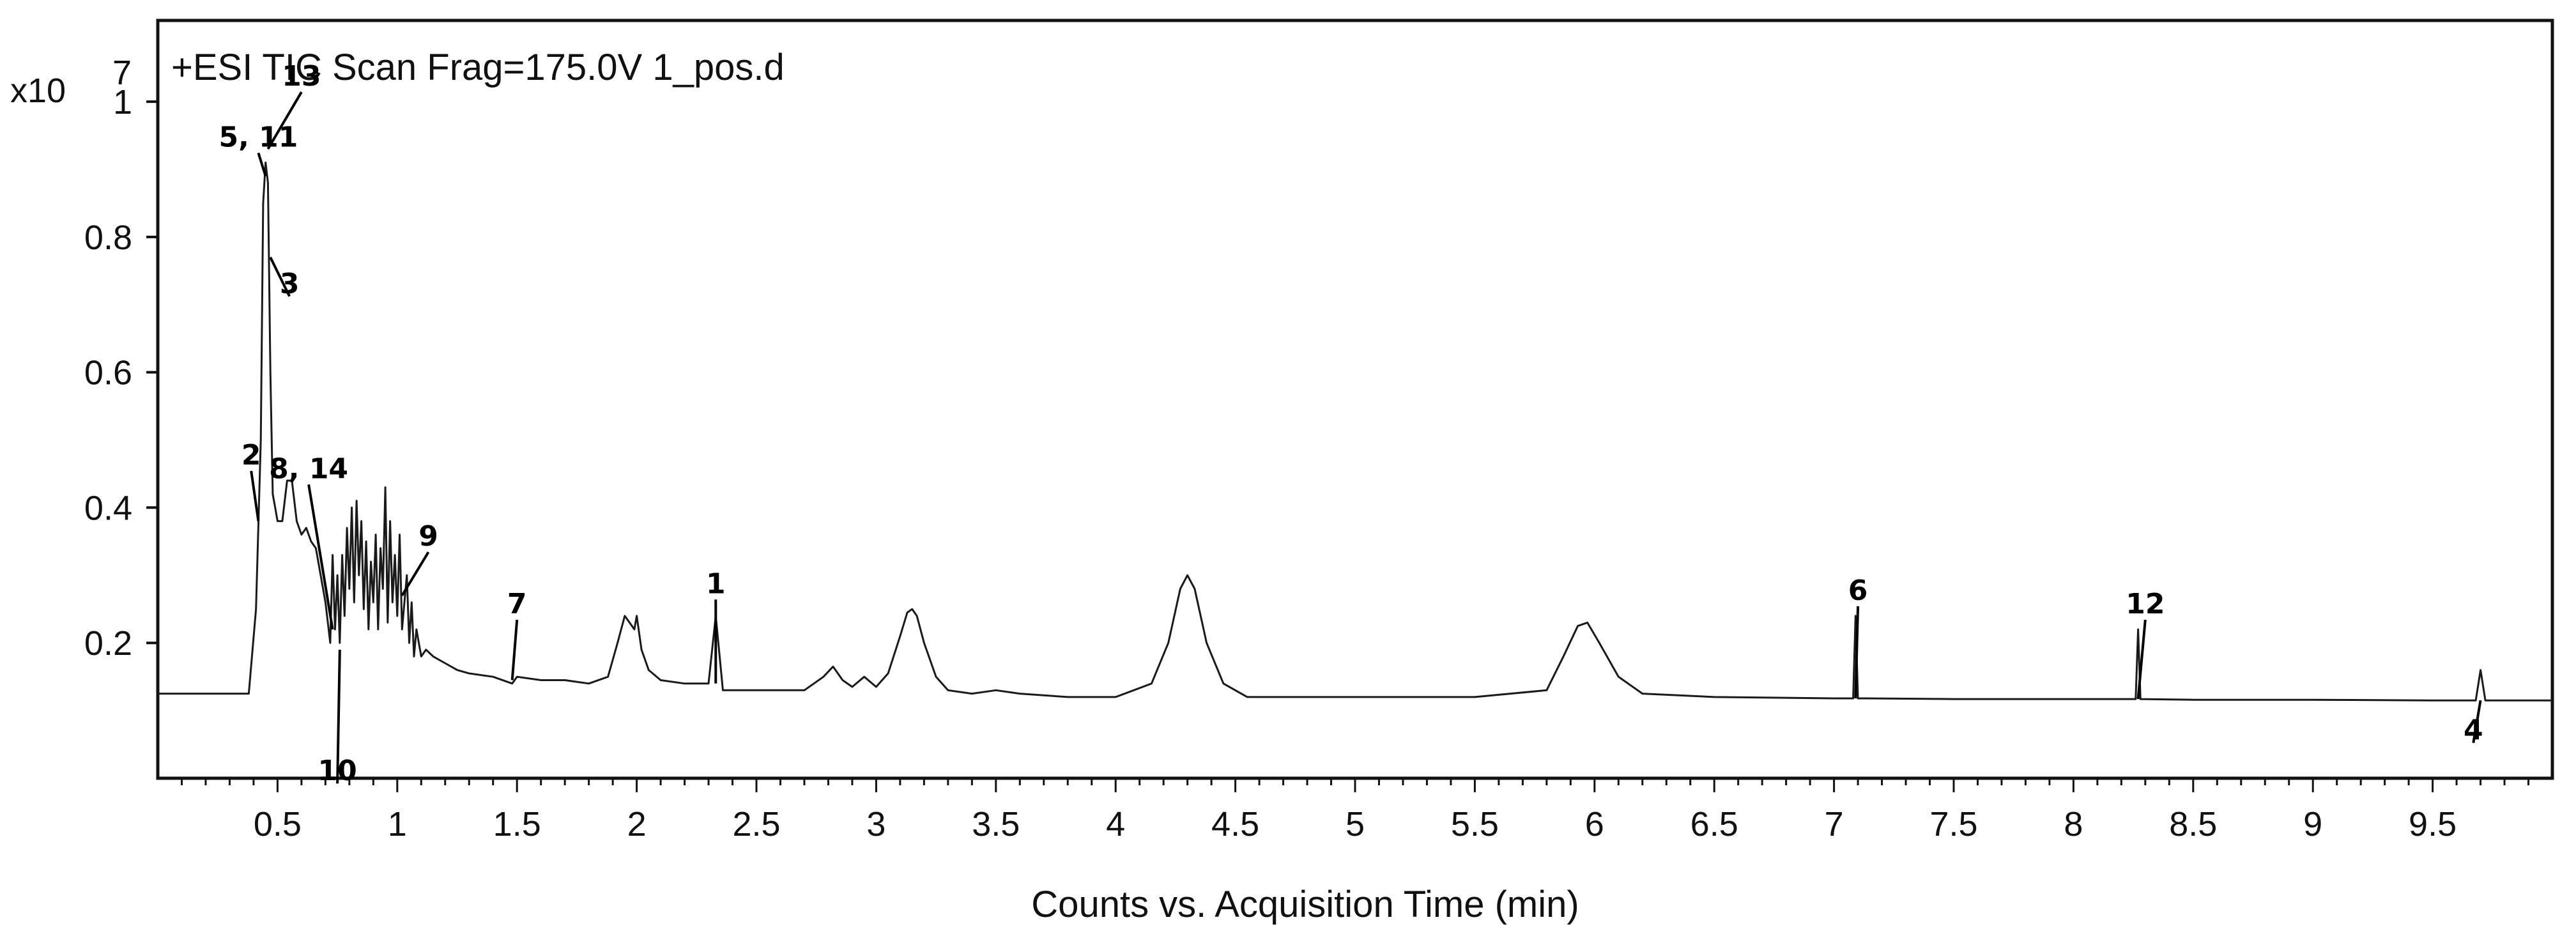  Describe the element at coordinates (1355, 824) in the screenshot. I see `x-tick-label: 5` at that location.